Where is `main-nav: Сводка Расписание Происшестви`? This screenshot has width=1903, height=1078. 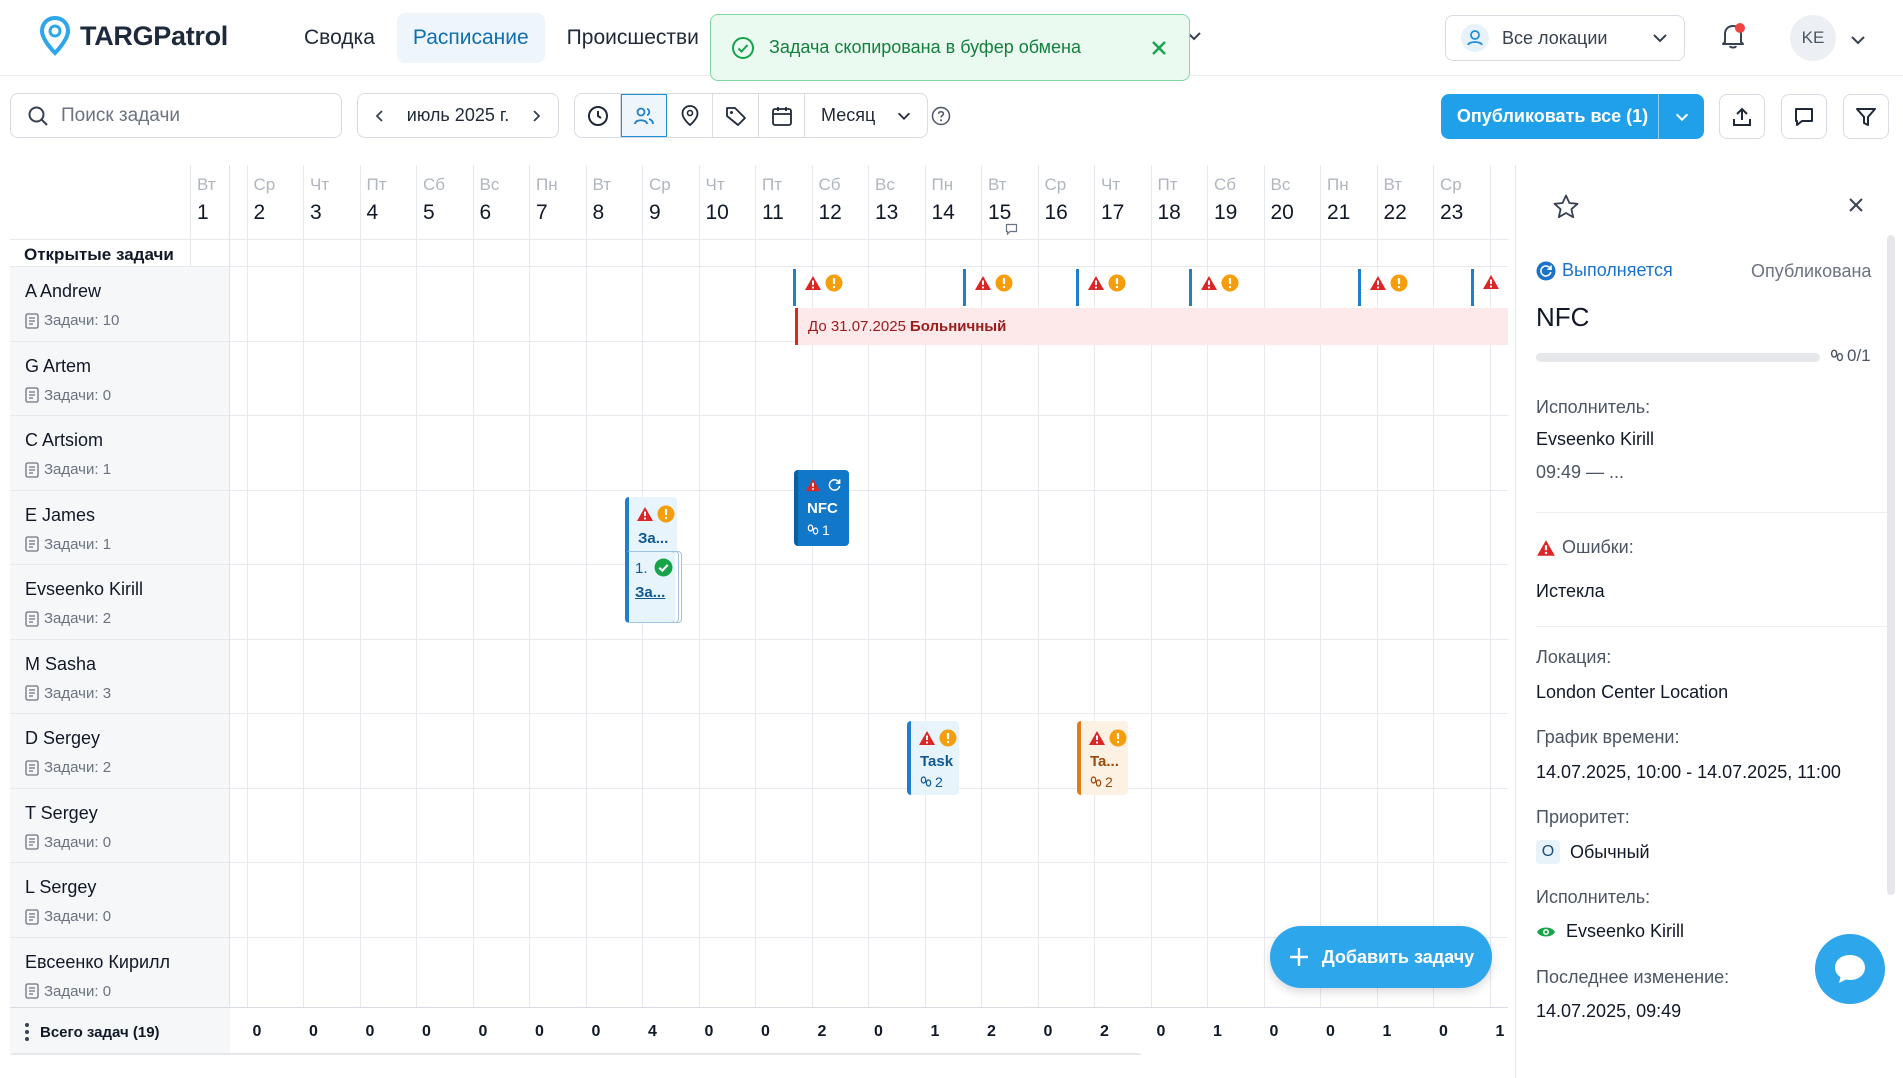
main-nav: Сводка Расписание Происшестви is located at coordinates (501, 38).